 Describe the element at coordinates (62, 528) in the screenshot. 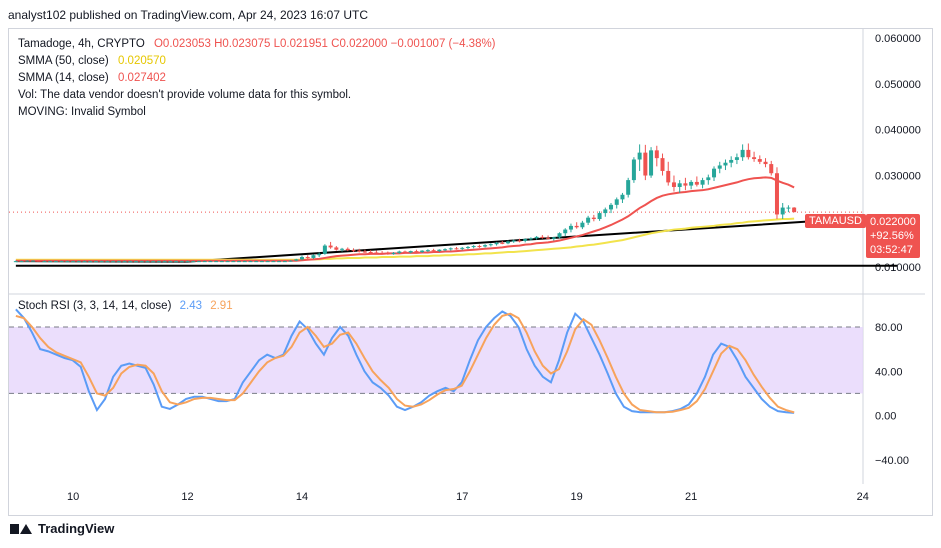

I see `footer-brand: TradingView` at that location.